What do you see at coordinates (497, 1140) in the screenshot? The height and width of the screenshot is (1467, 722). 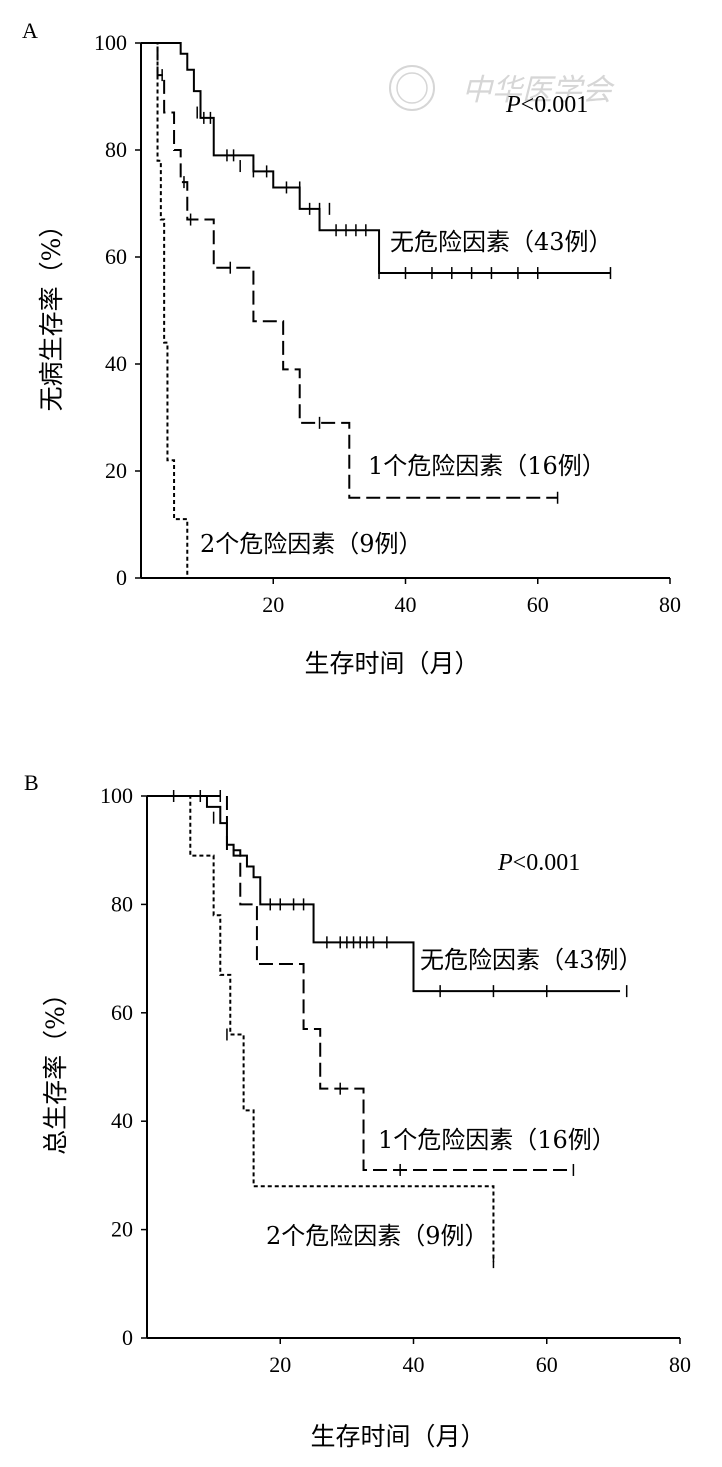 I see `series-label-b-1: 1个危险因素（16例）` at bounding box center [497, 1140].